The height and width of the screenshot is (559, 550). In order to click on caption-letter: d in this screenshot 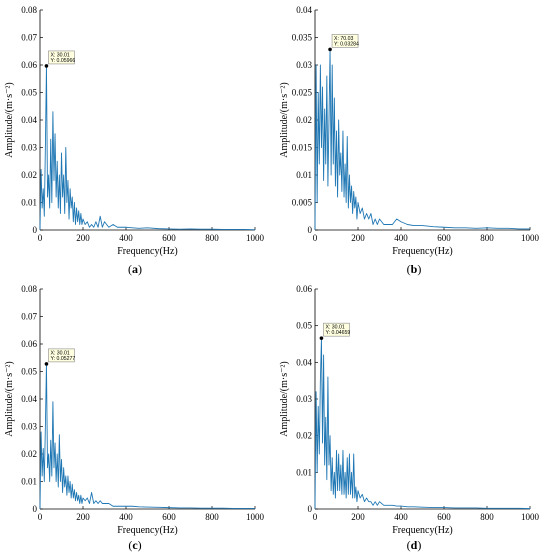, I will do `click(414, 545)`.